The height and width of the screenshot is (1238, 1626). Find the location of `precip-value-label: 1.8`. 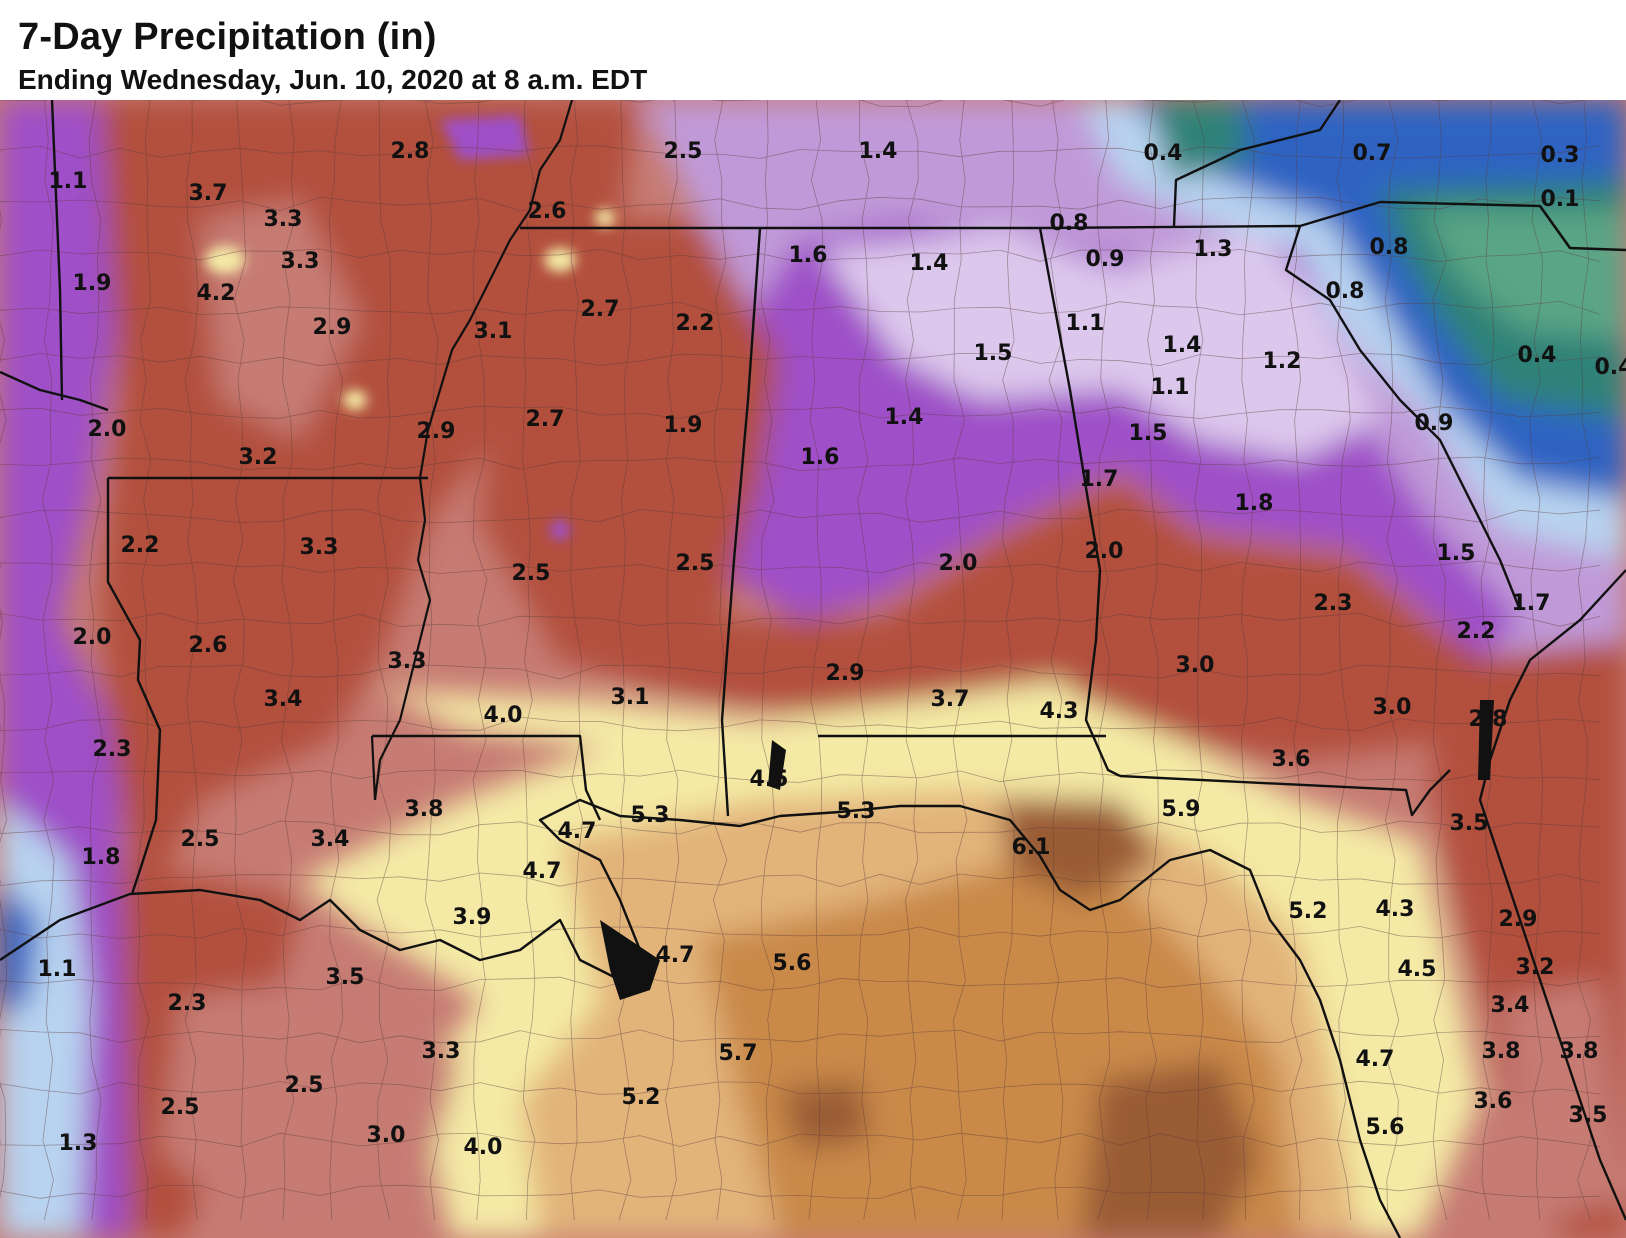

precip-value-label: 1.8 is located at coordinates (1254, 503).